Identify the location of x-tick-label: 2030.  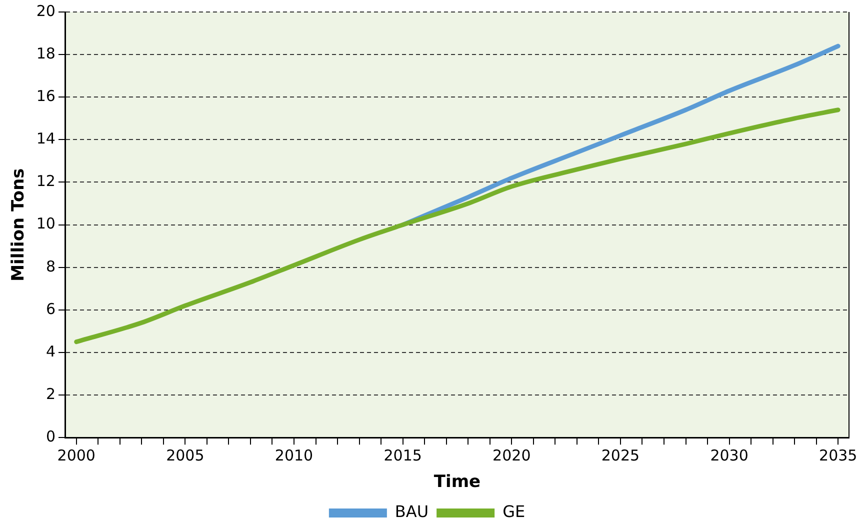
(729, 455).